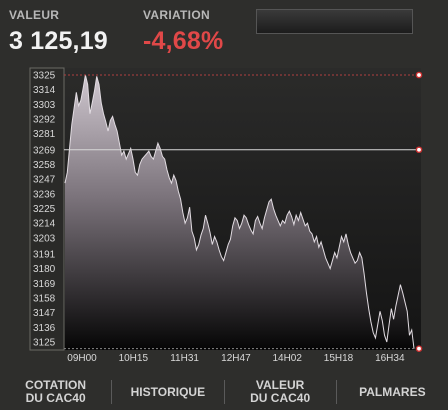 This screenshot has height=410, width=448. I want to click on x-tick-label: 12H47, so click(236, 358).